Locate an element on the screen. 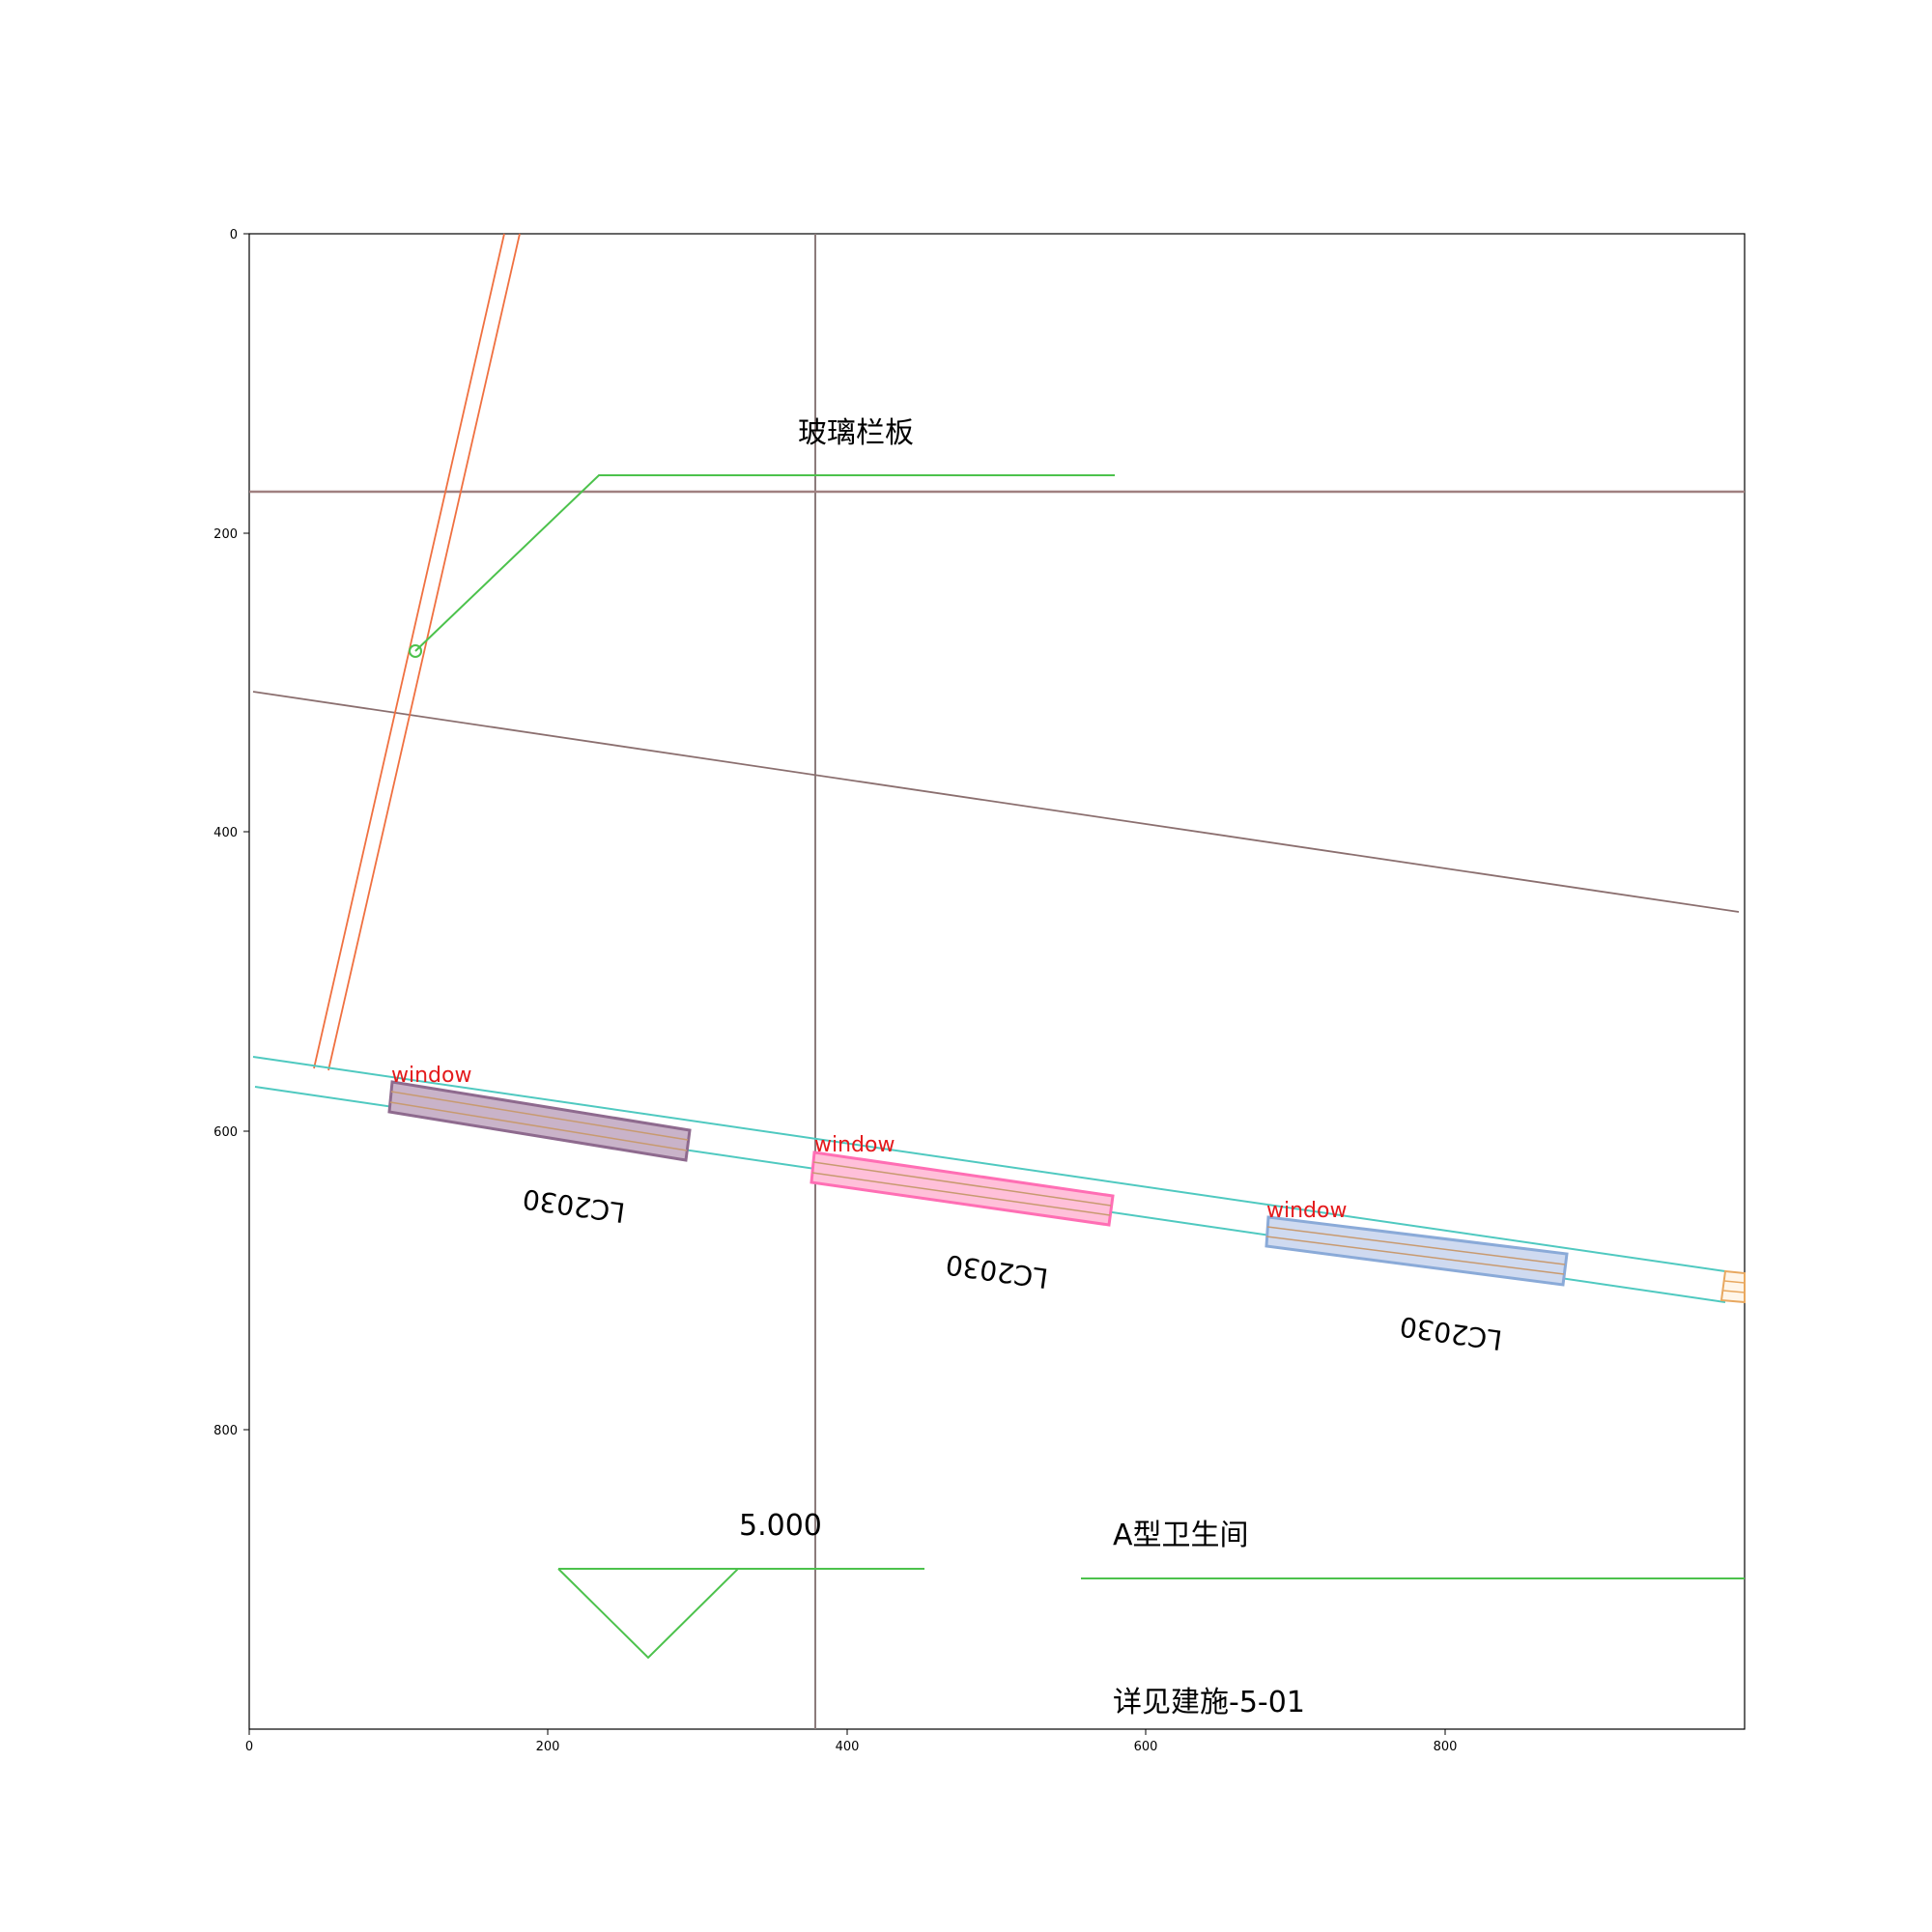  y-tick-label: 600 is located at coordinates (225, 1132).